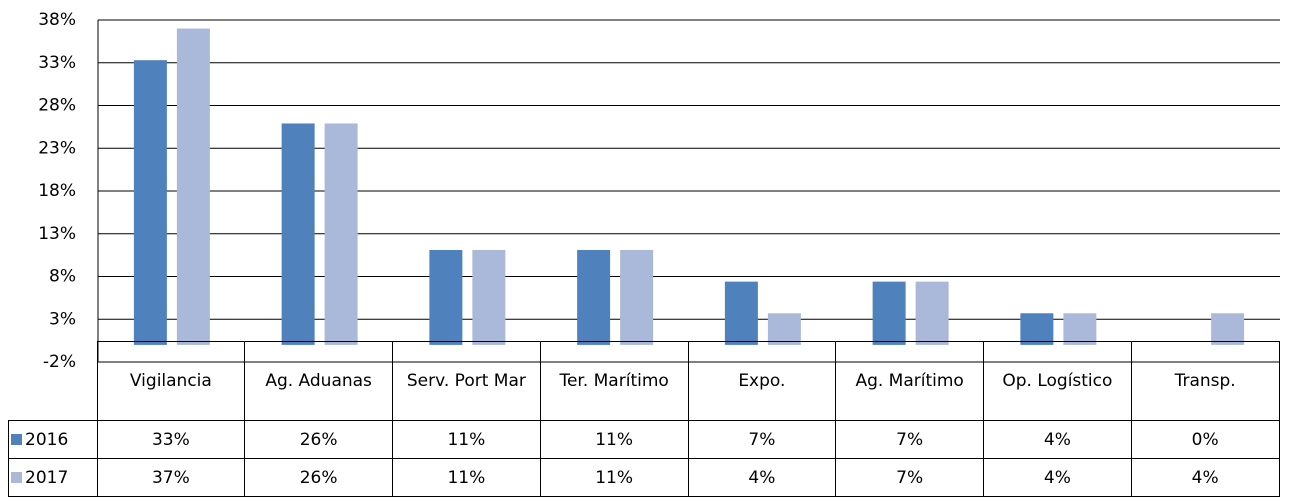 Image resolution: width=1295 pixels, height=501 pixels. Describe the element at coordinates (466, 381) in the screenshot. I see `category-label: Serv. Port Mar` at that location.